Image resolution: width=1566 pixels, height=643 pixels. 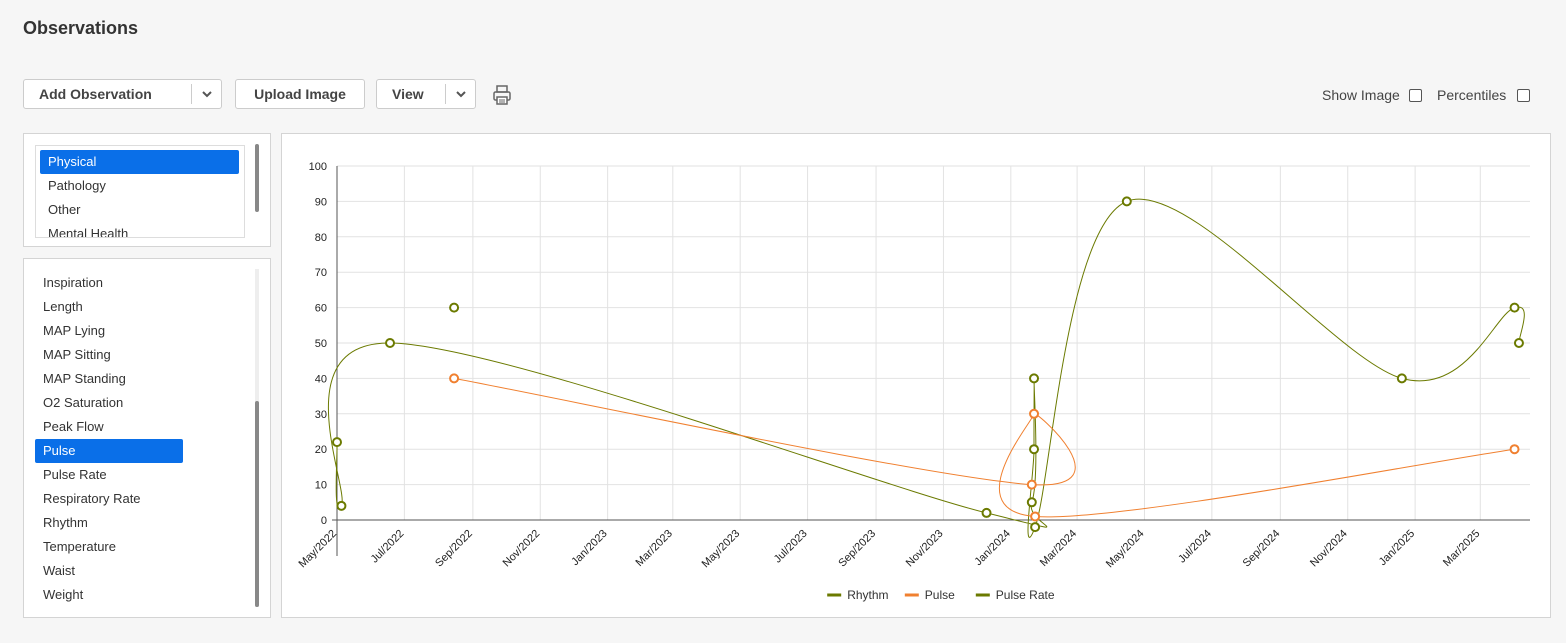 I want to click on y-tick-label: 20, so click(x=321, y=450).